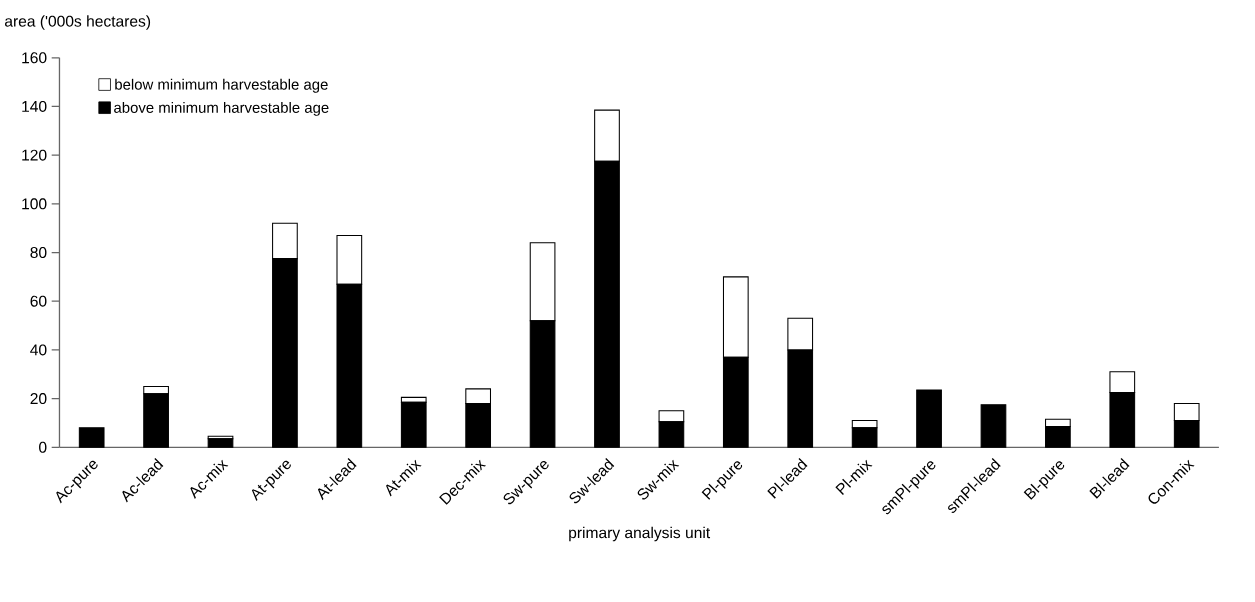 The image size is (1255, 602). Describe the element at coordinates (38, 350) in the screenshot. I see `y-tick-label: 40` at that location.